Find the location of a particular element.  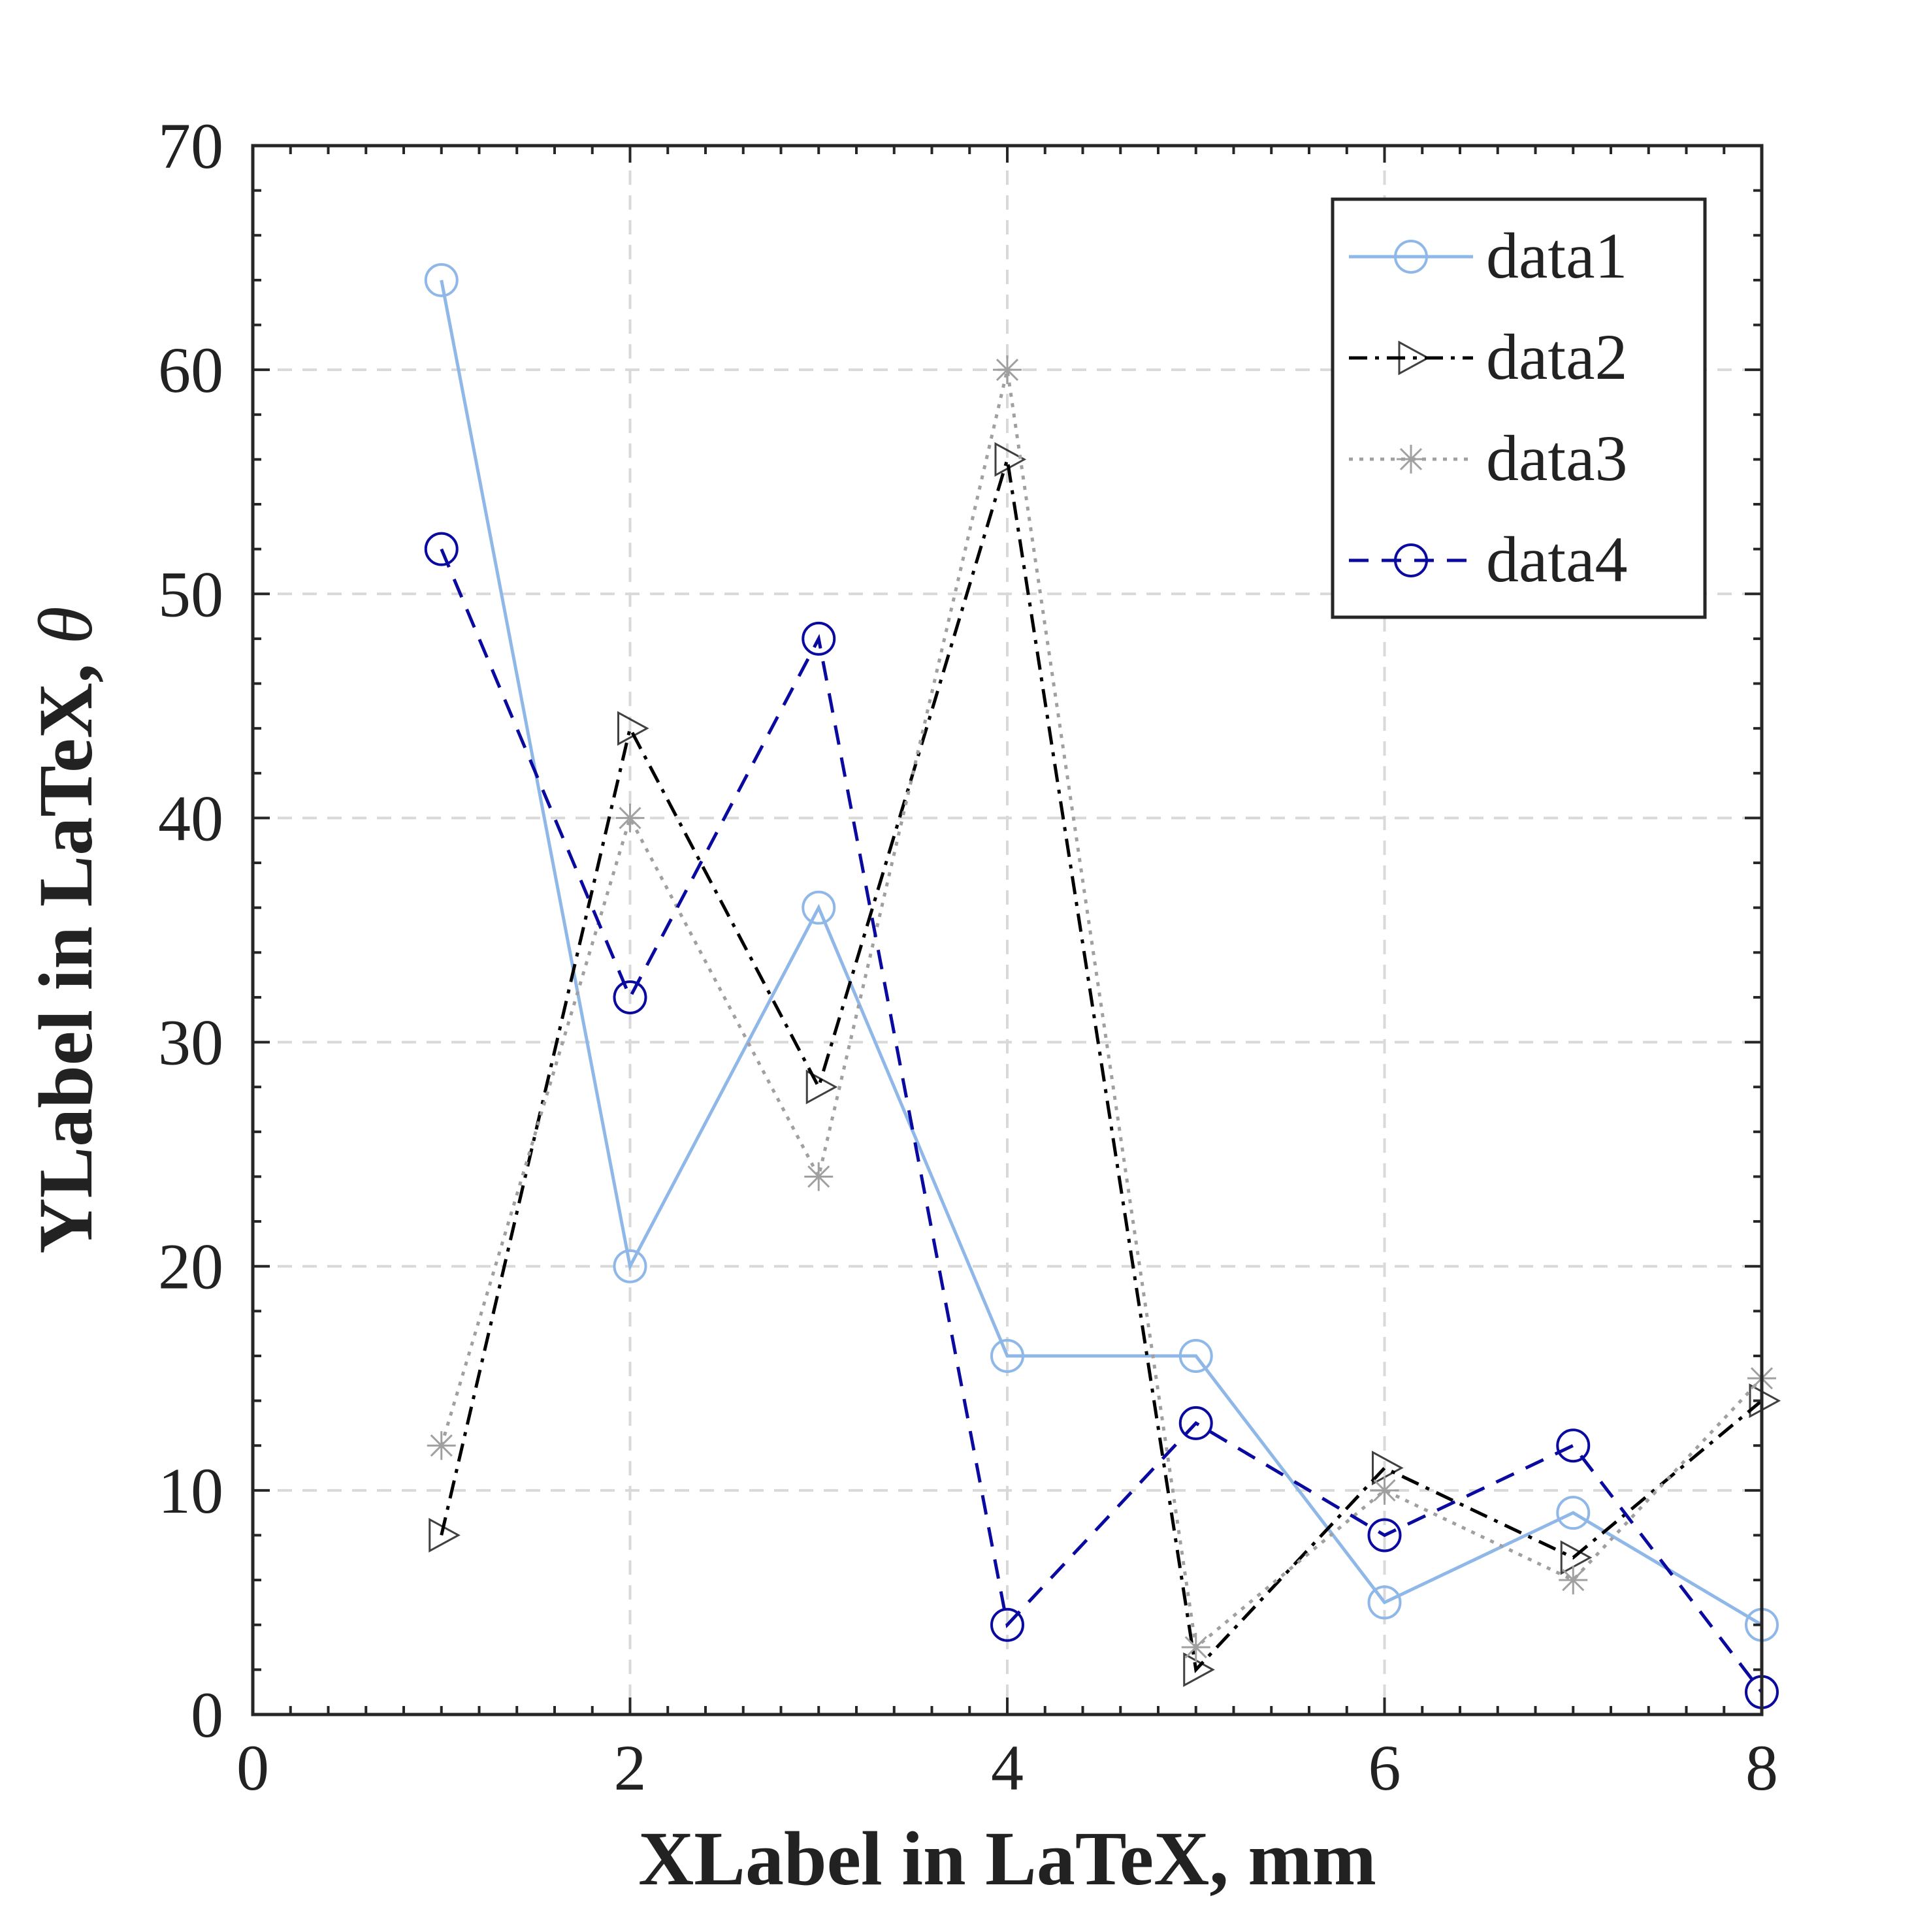

y-axis-title: YLabel in LaTeX, θ is located at coordinates (65, 929).